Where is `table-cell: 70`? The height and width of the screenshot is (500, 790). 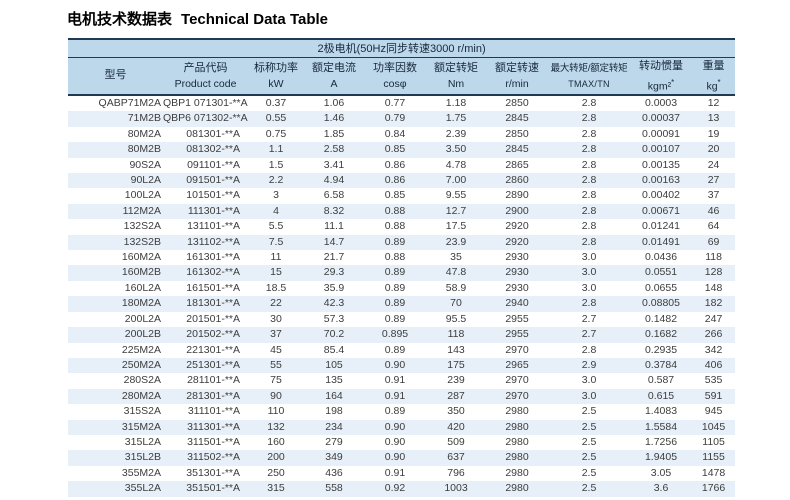 table-cell: 70 is located at coordinates (456, 304).